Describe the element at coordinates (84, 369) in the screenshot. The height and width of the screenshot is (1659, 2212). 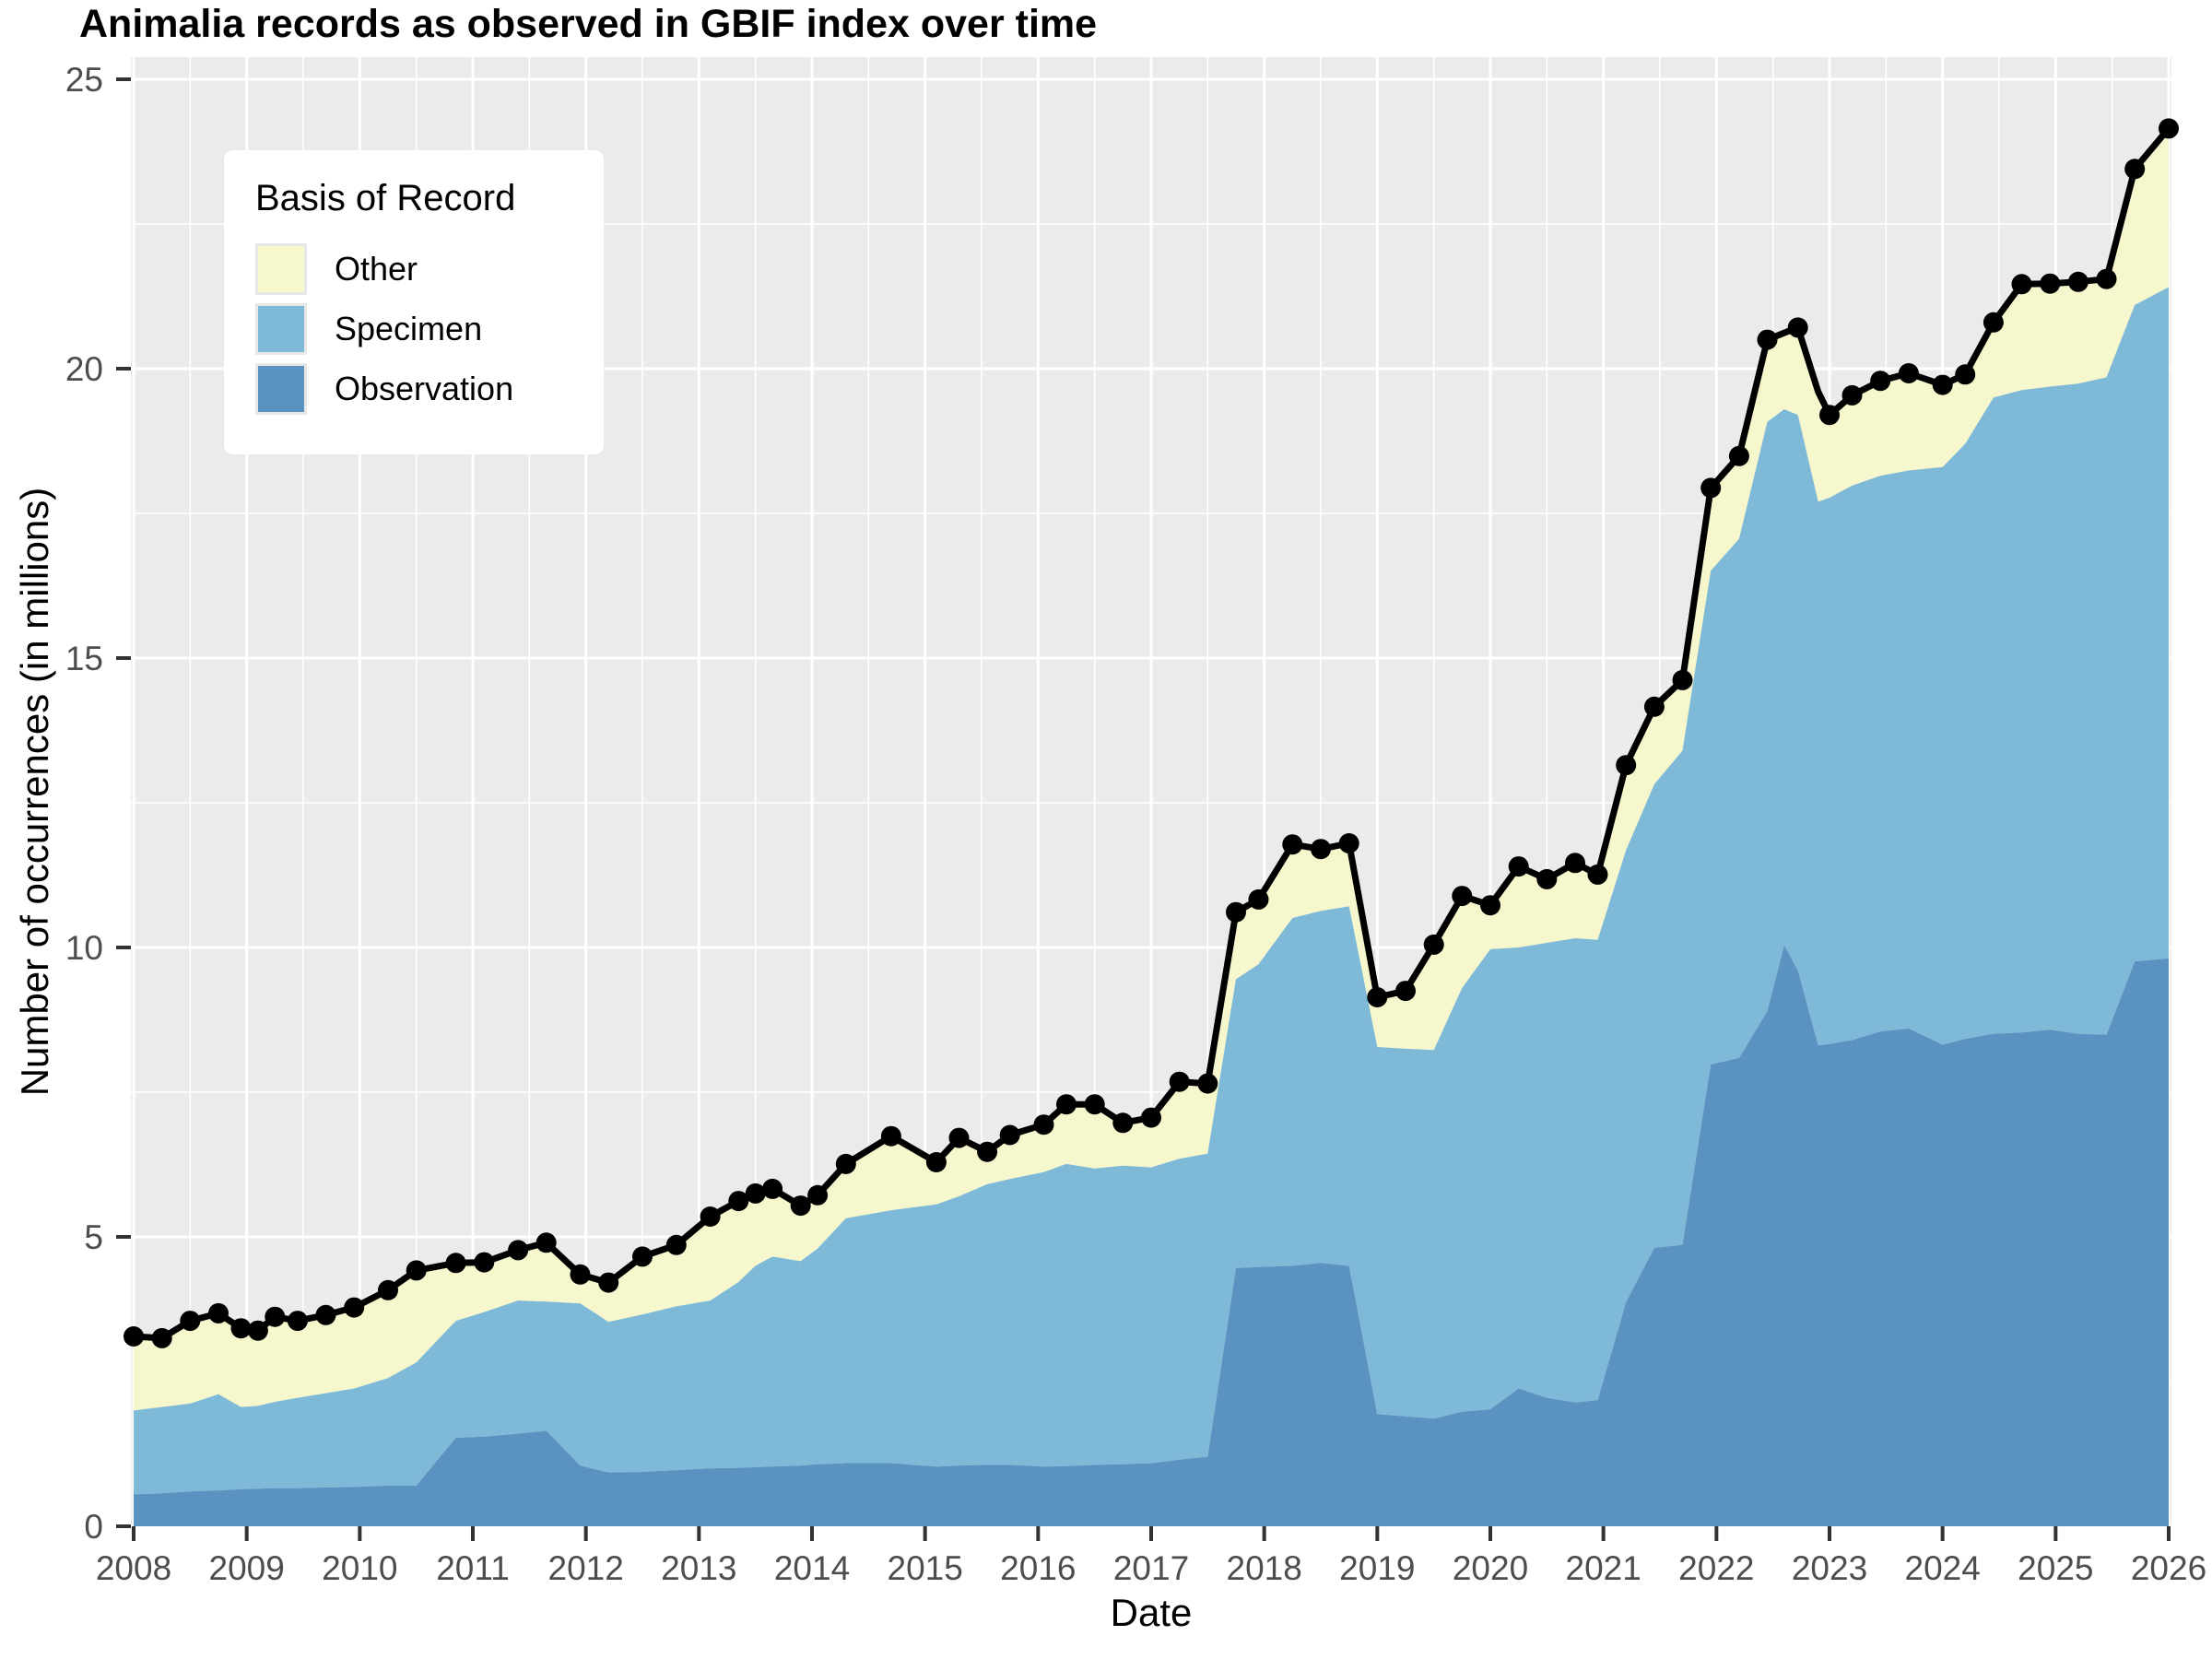
I see `y-tick-label: 20` at that location.